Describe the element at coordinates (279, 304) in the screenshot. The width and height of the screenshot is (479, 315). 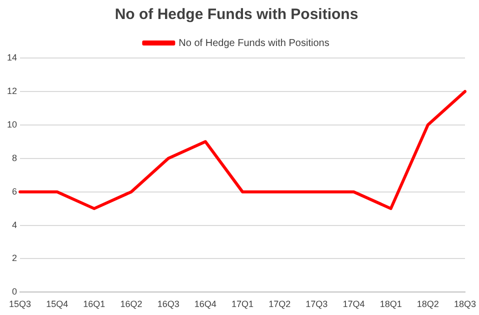
I see `x-tick-label: 17Q2` at that location.